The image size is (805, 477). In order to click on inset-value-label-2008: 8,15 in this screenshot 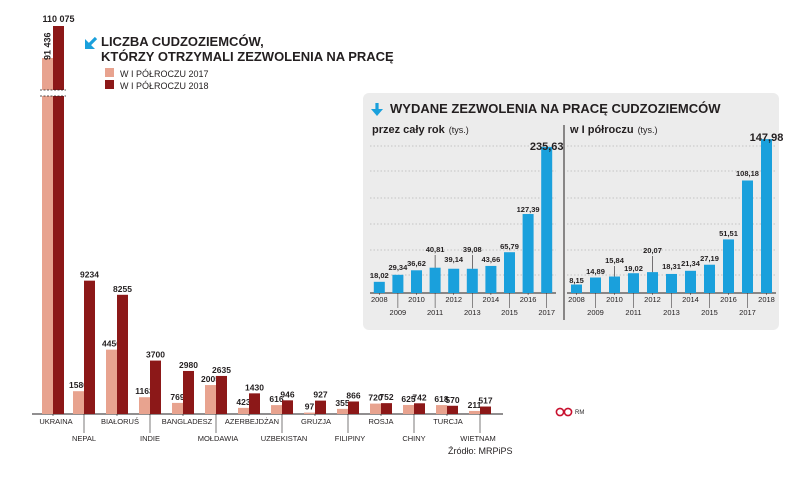, I will do `click(576, 280)`.